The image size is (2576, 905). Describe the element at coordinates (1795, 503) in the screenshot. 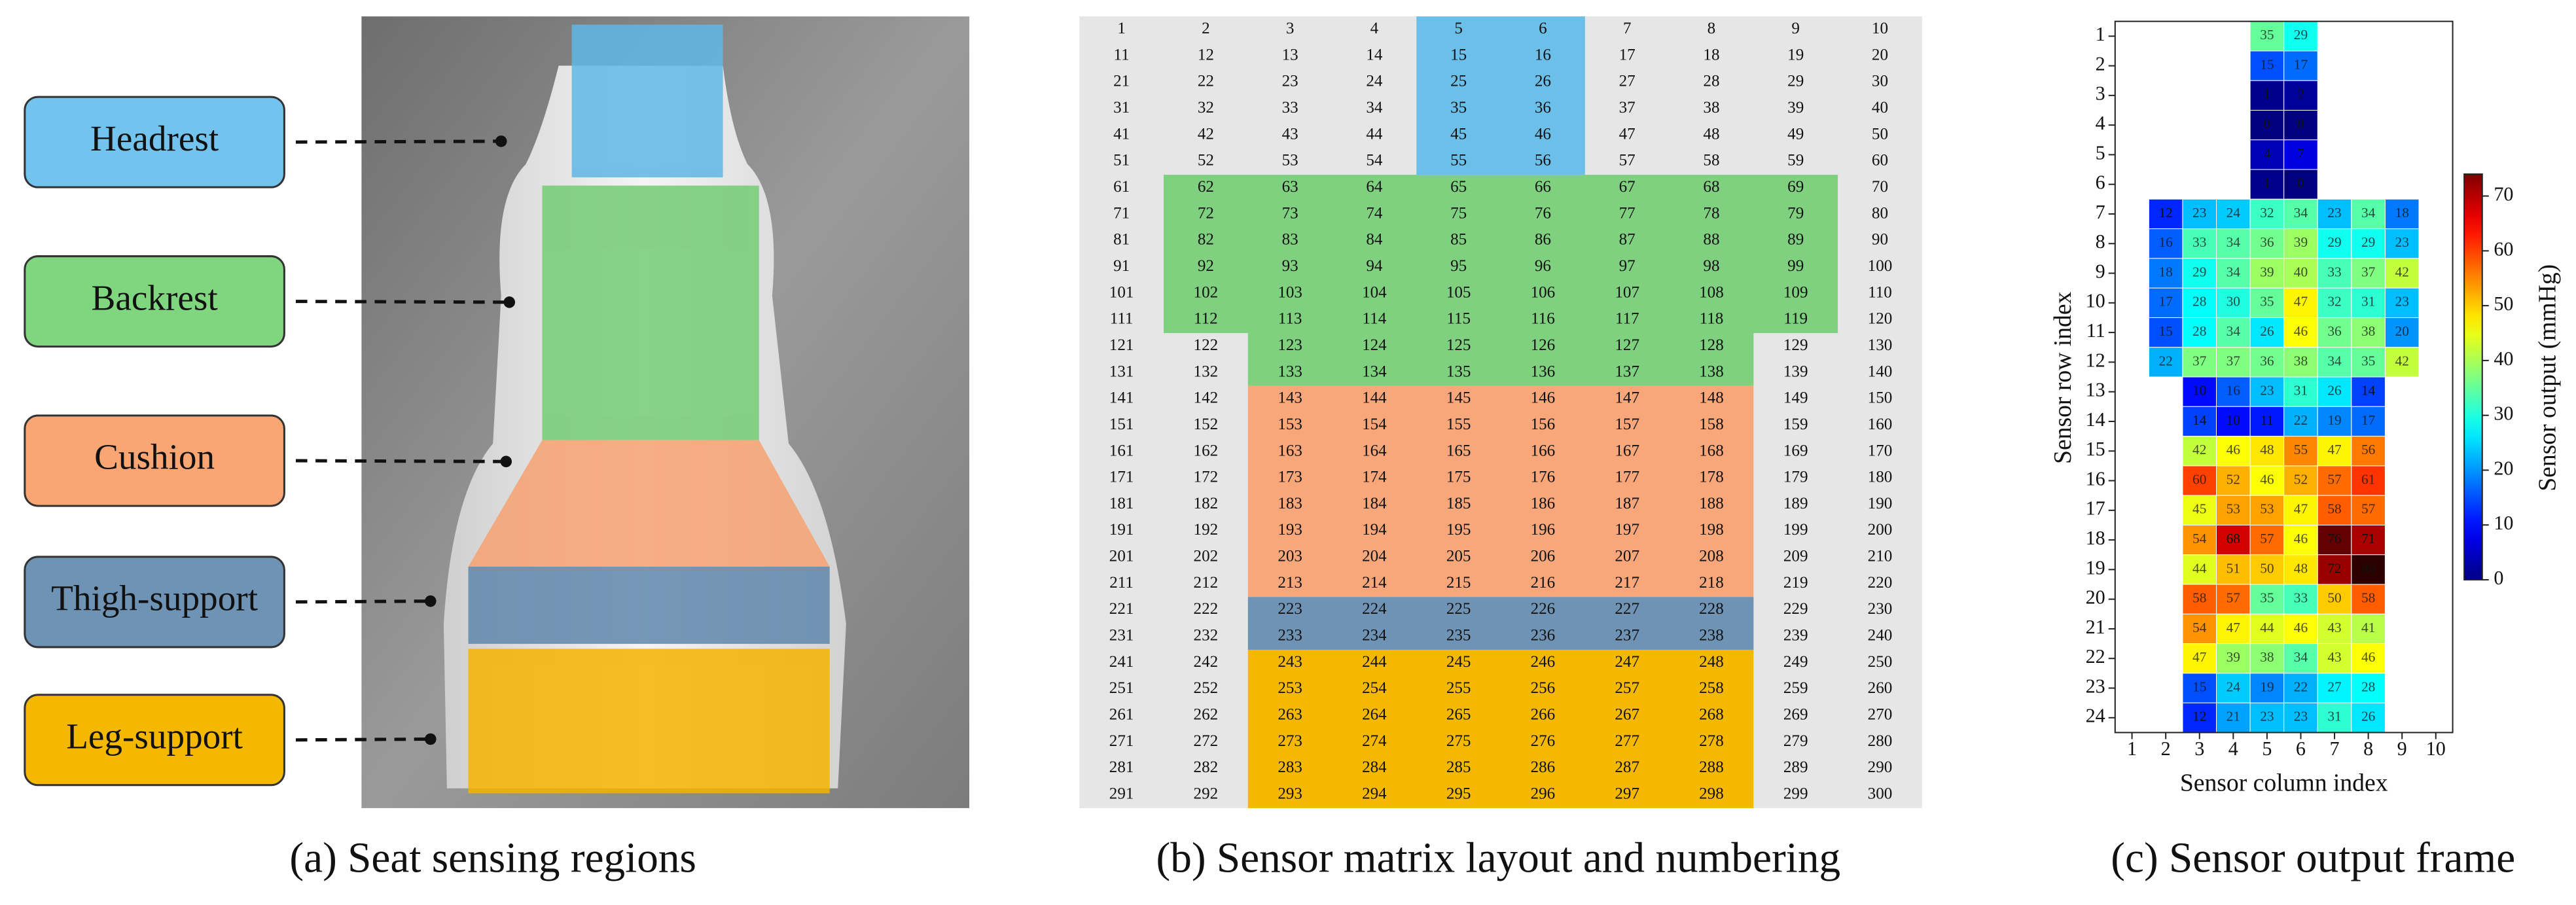

I see `sensor-number: 189` at that location.